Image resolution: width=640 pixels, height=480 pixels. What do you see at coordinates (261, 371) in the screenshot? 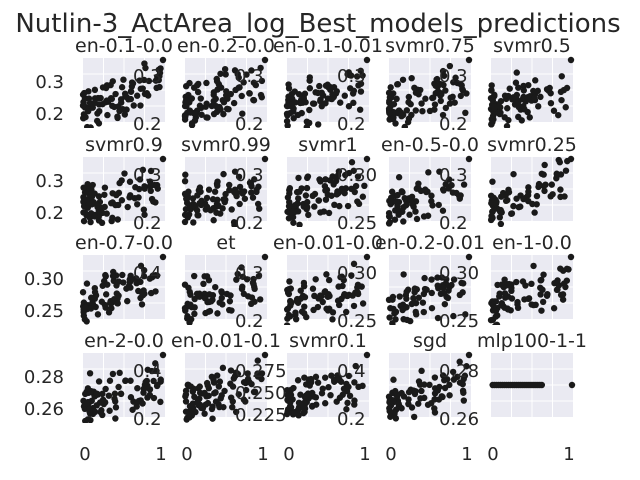
I see `overlapping-tick-label: 0.275` at bounding box center [261, 371].